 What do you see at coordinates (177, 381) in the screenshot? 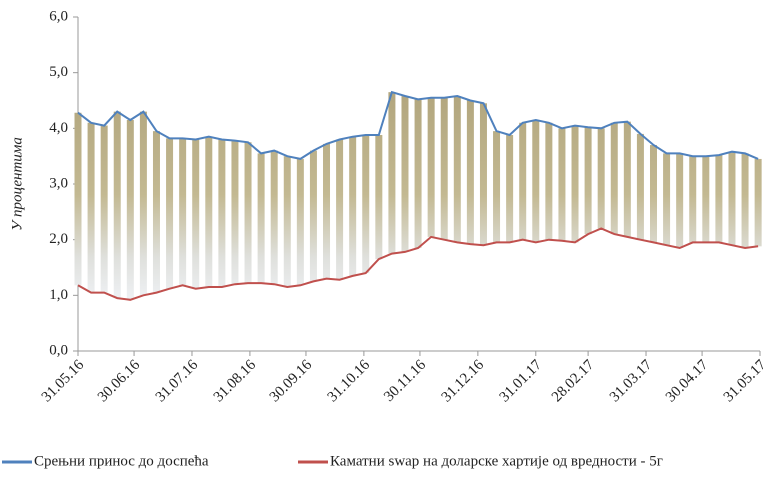
I see `x-tick-label: 31.07.16` at bounding box center [177, 381].